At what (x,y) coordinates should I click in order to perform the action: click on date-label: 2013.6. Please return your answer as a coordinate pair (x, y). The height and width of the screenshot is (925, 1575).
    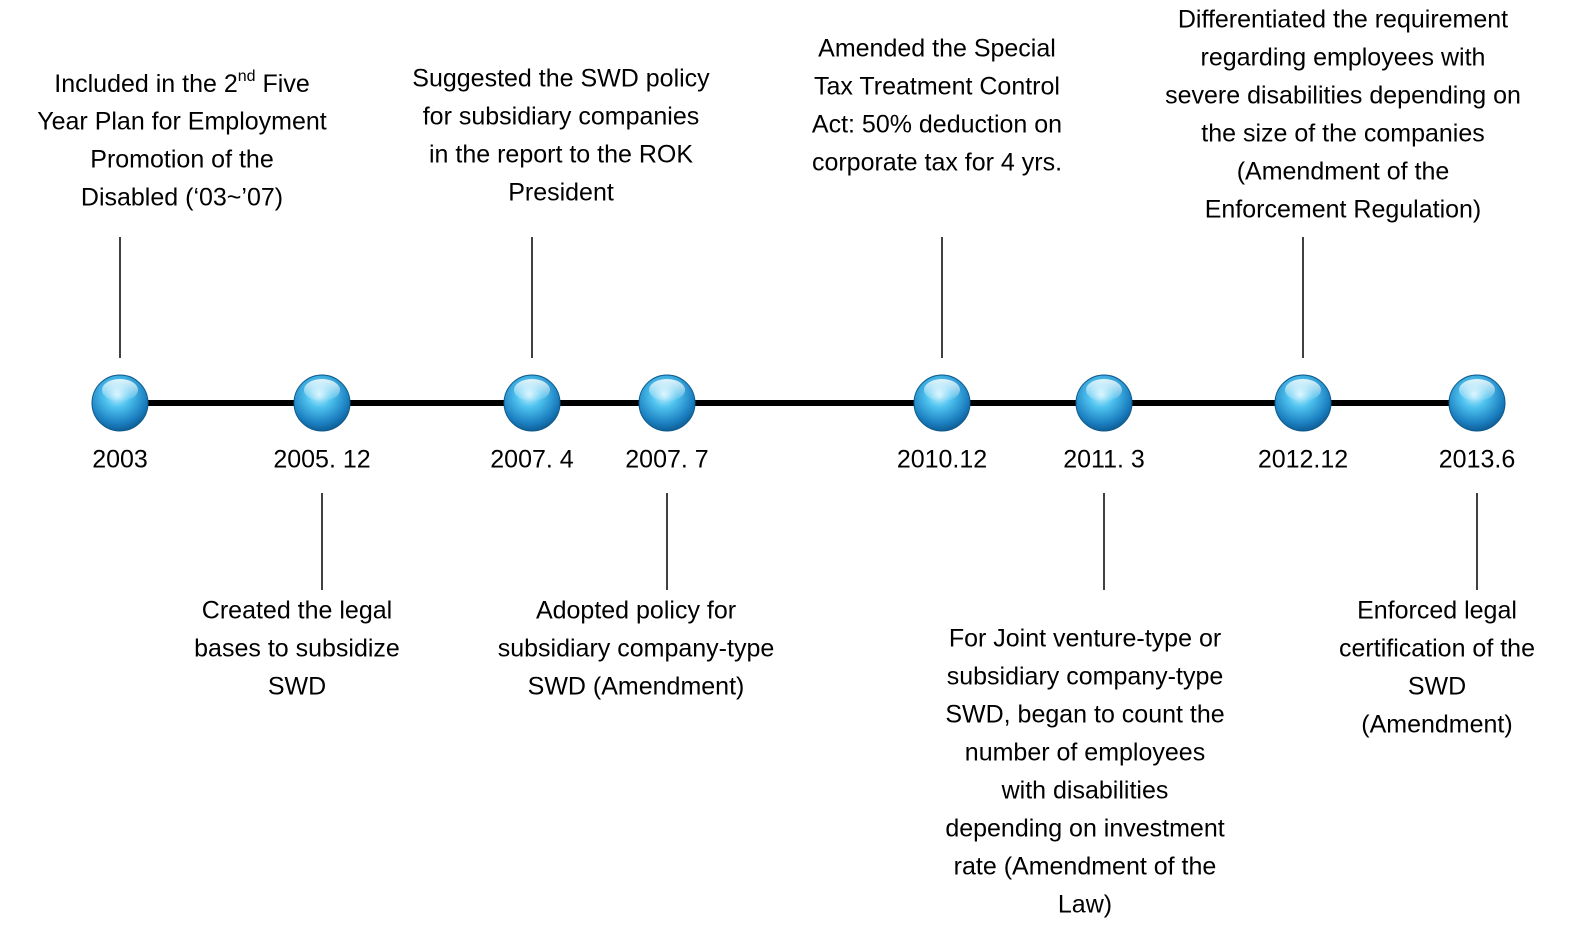
    Looking at the image, I should click on (1477, 460).